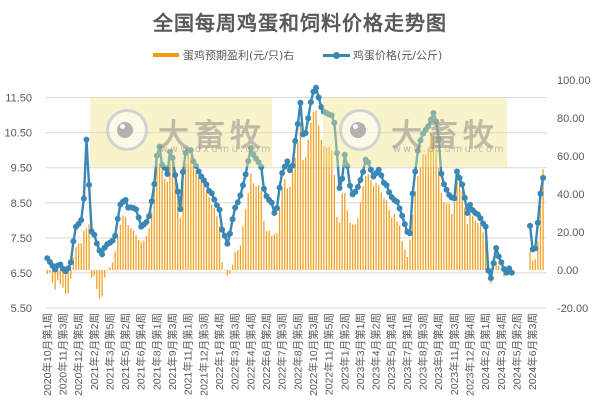  What do you see at coordinates (141, 351) in the screenshot?
I see `x-axis-tick-label: 2021年6月第4周` at bounding box center [141, 351].